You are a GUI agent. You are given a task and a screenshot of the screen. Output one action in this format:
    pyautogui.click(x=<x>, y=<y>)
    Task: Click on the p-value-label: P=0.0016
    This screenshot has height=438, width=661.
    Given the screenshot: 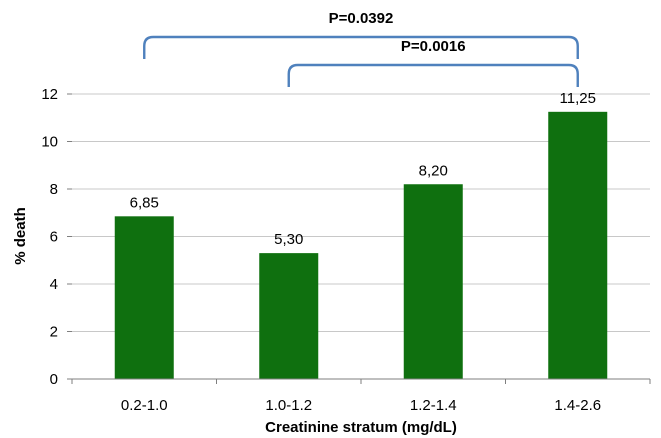 What is the action you would take?
    pyautogui.click(x=433, y=46)
    